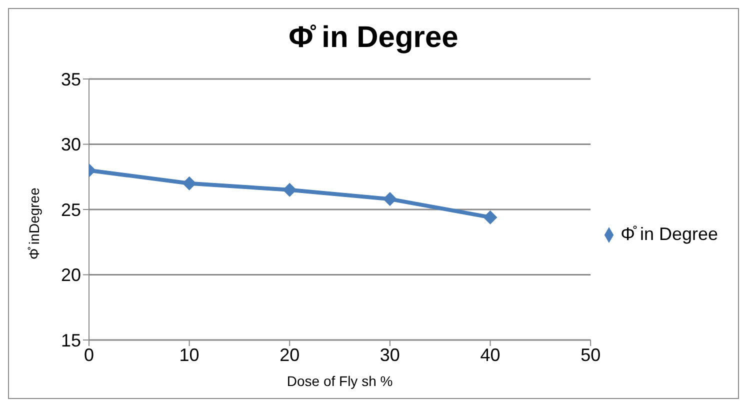 The height and width of the screenshot is (407, 747). I want to click on y-tick-label: 20, so click(70, 275).